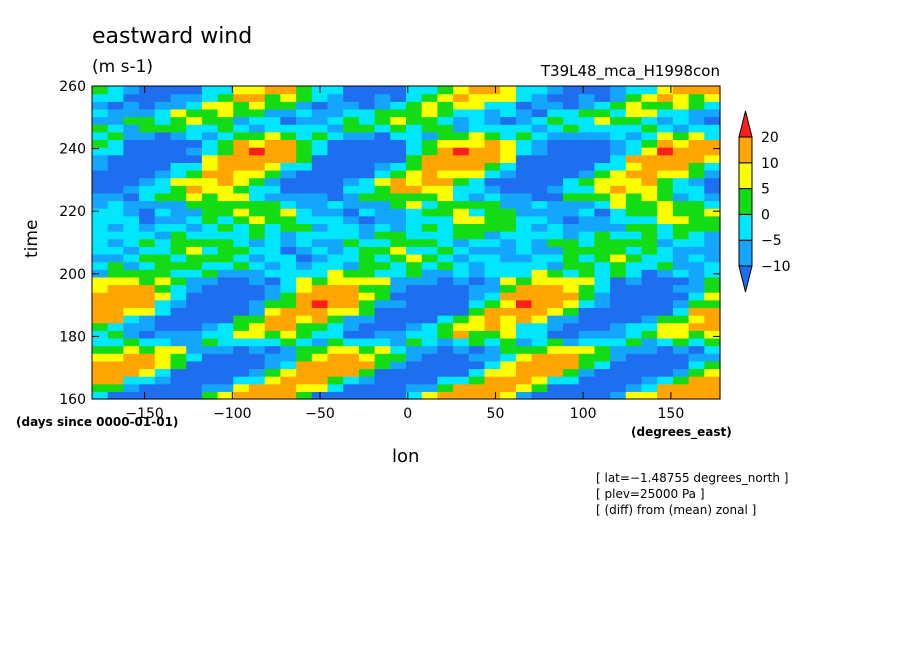  Describe the element at coordinates (681, 432) in the screenshot. I see `x-axis-units: (degrees_east)` at that location.